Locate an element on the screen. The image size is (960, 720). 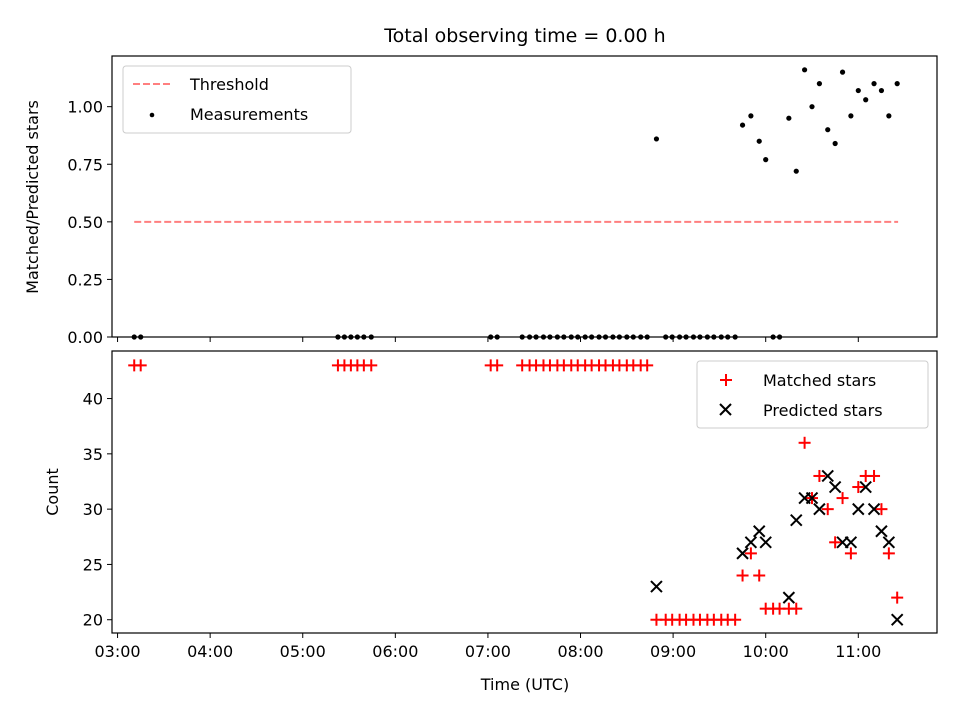
bottom-legend-frame is located at coordinates (812, 394).